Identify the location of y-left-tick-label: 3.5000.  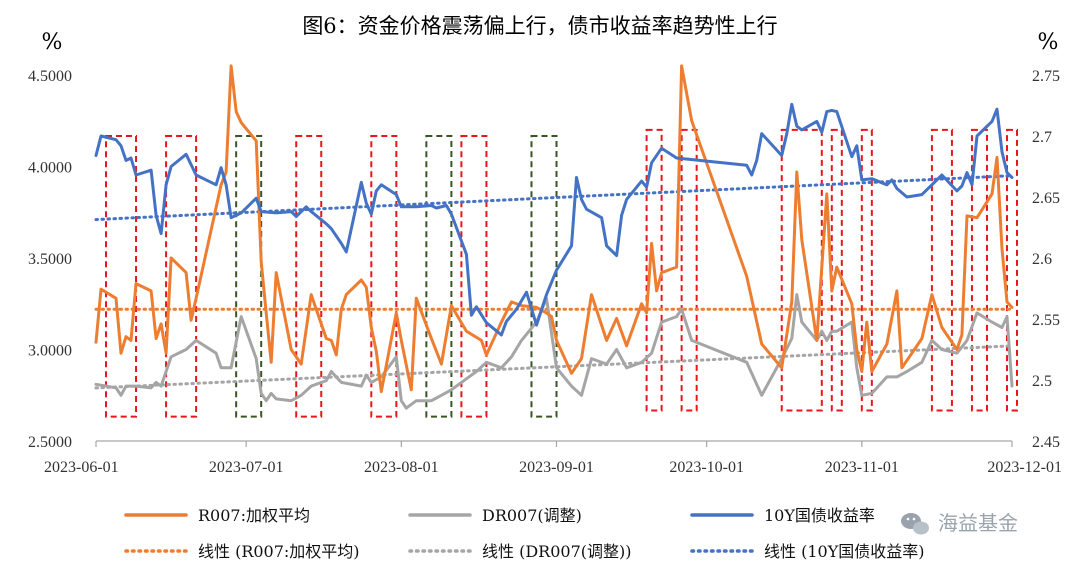
(50, 259).